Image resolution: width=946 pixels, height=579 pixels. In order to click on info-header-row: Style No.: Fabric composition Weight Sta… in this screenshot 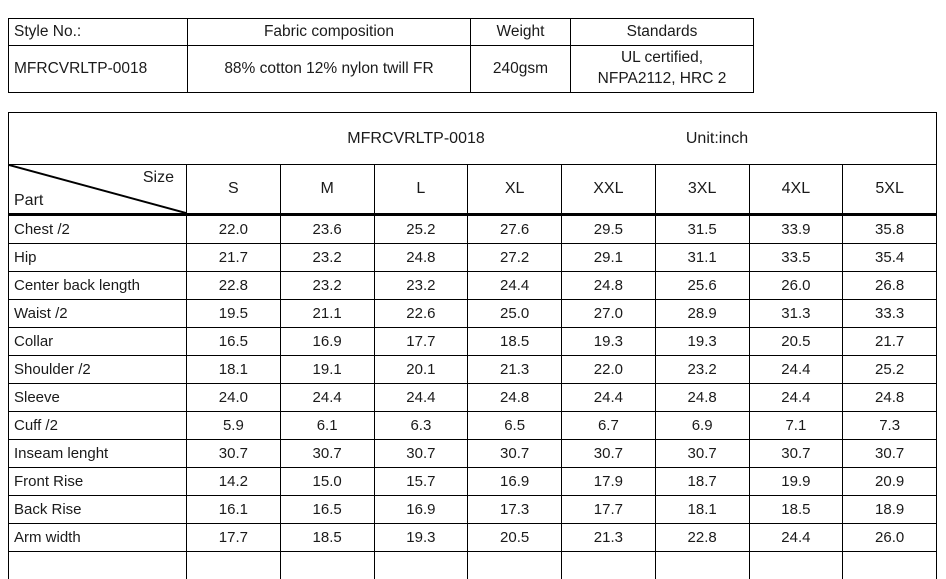, I will do `click(381, 32)`.